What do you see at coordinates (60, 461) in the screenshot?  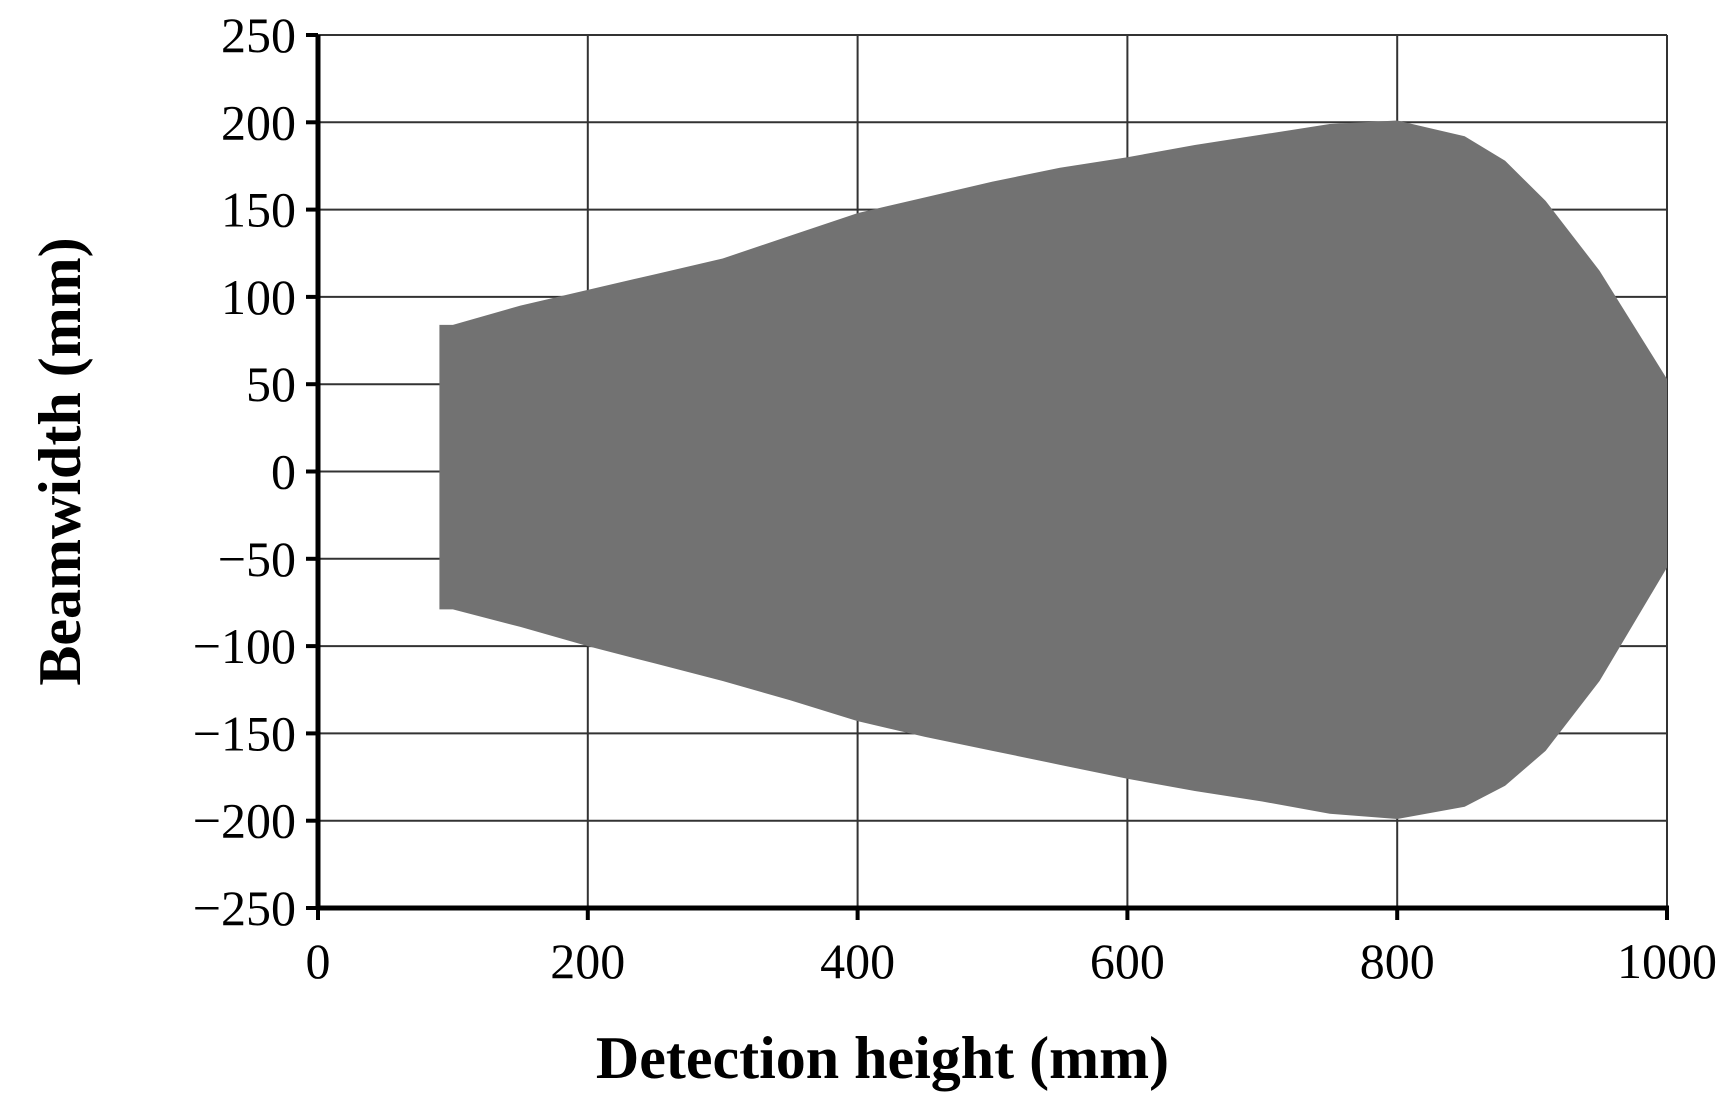 I see `y-axis-title: Beamwidth (mm)` at bounding box center [60, 461].